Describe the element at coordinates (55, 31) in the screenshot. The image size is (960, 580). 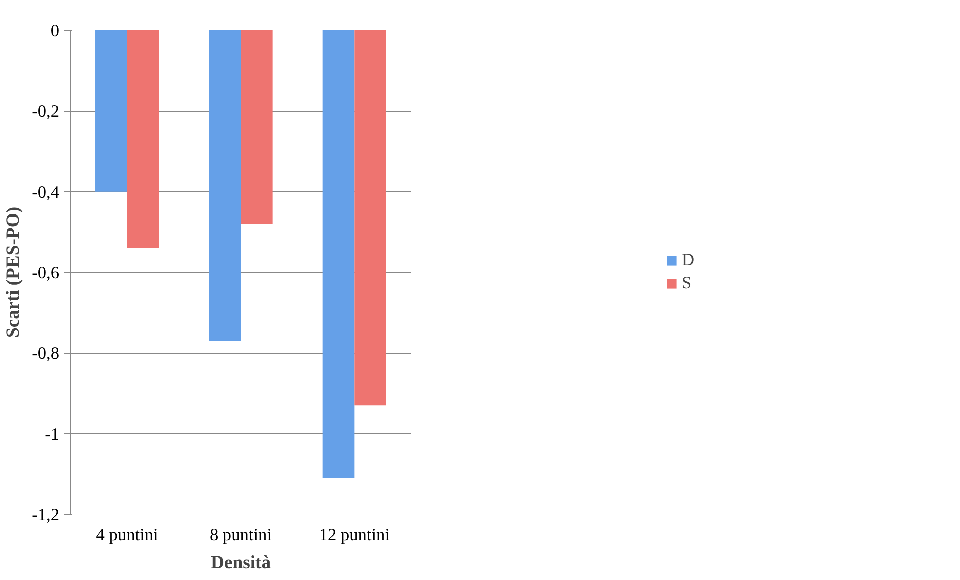
I see `y-tick-label: 0` at that location.